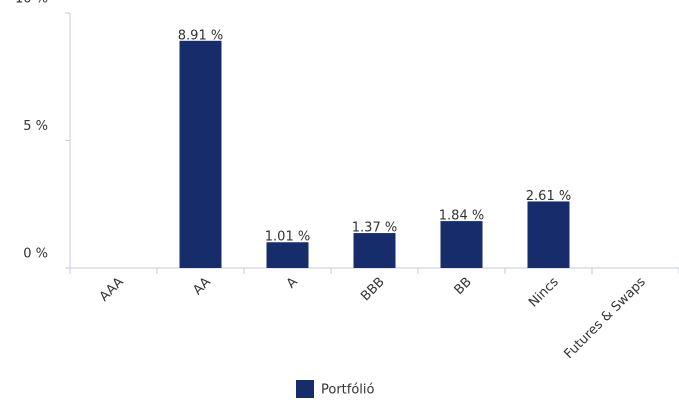  What do you see at coordinates (463, 286) in the screenshot?
I see `x-tick-label: BB` at bounding box center [463, 286].